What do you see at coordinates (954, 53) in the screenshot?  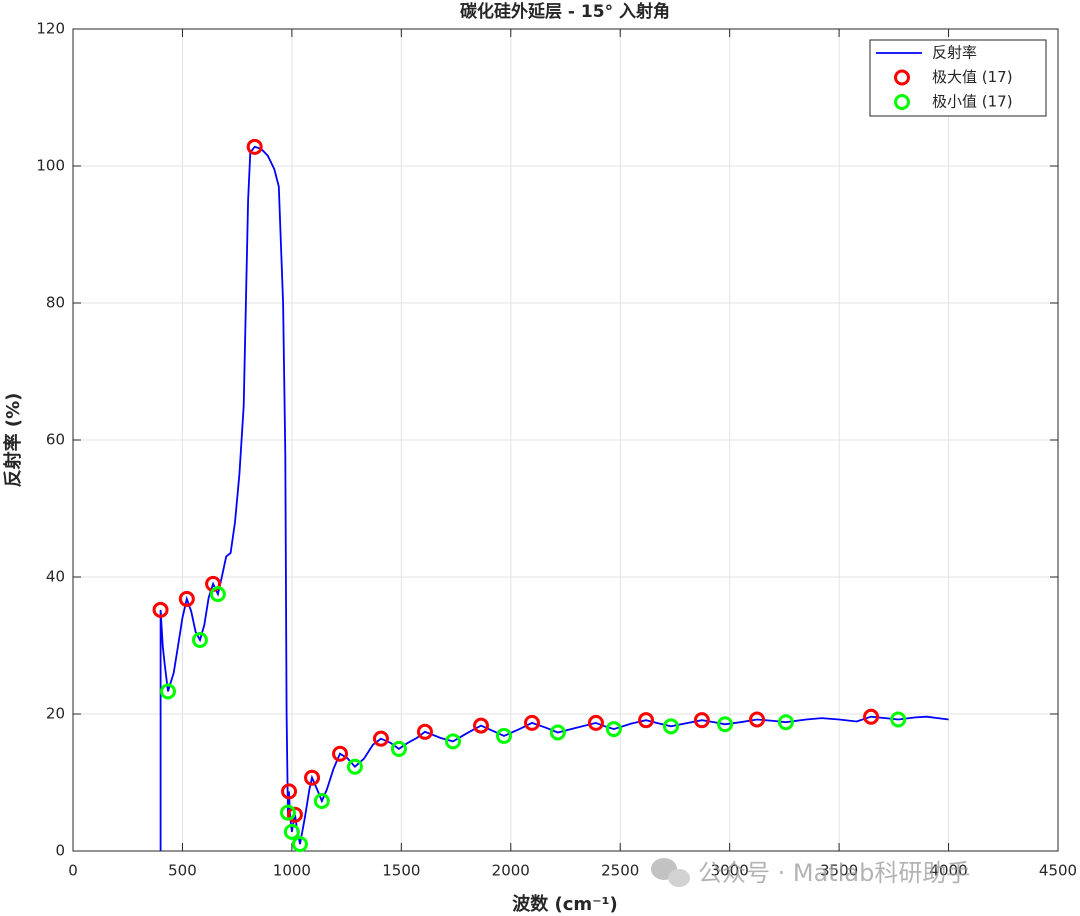 I see `legend-label: 反射率` at bounding box center [954, 53].